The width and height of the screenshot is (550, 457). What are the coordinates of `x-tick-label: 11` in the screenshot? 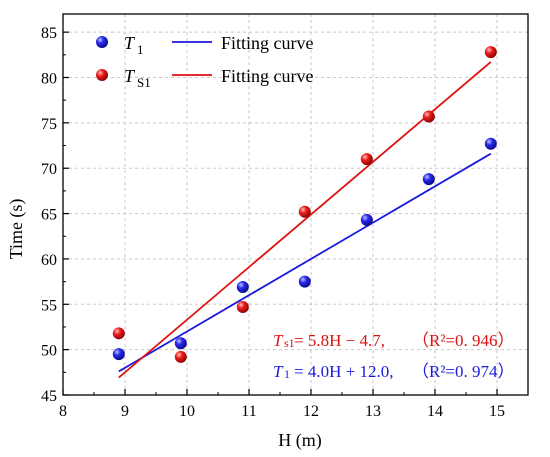 It's located at (248, 411).